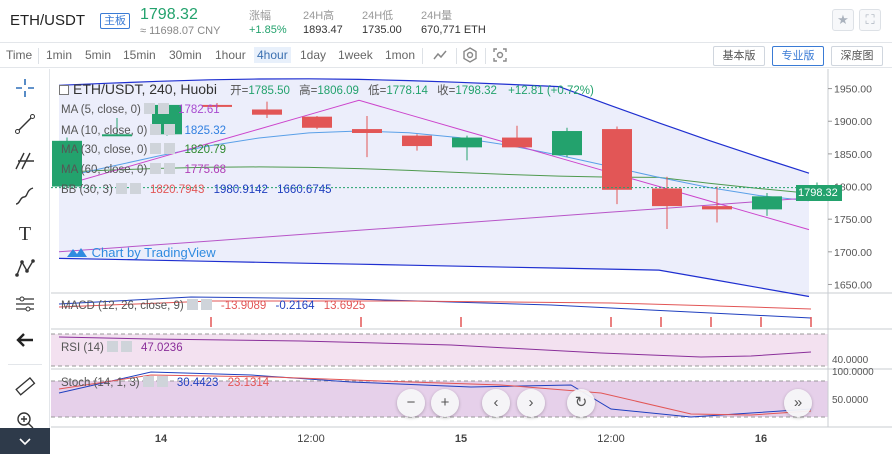 The image size is (892, 454). Describe the element at coordinates (230, 55) in the screenshot. I see `interval-1hour: 1hour` at that location.